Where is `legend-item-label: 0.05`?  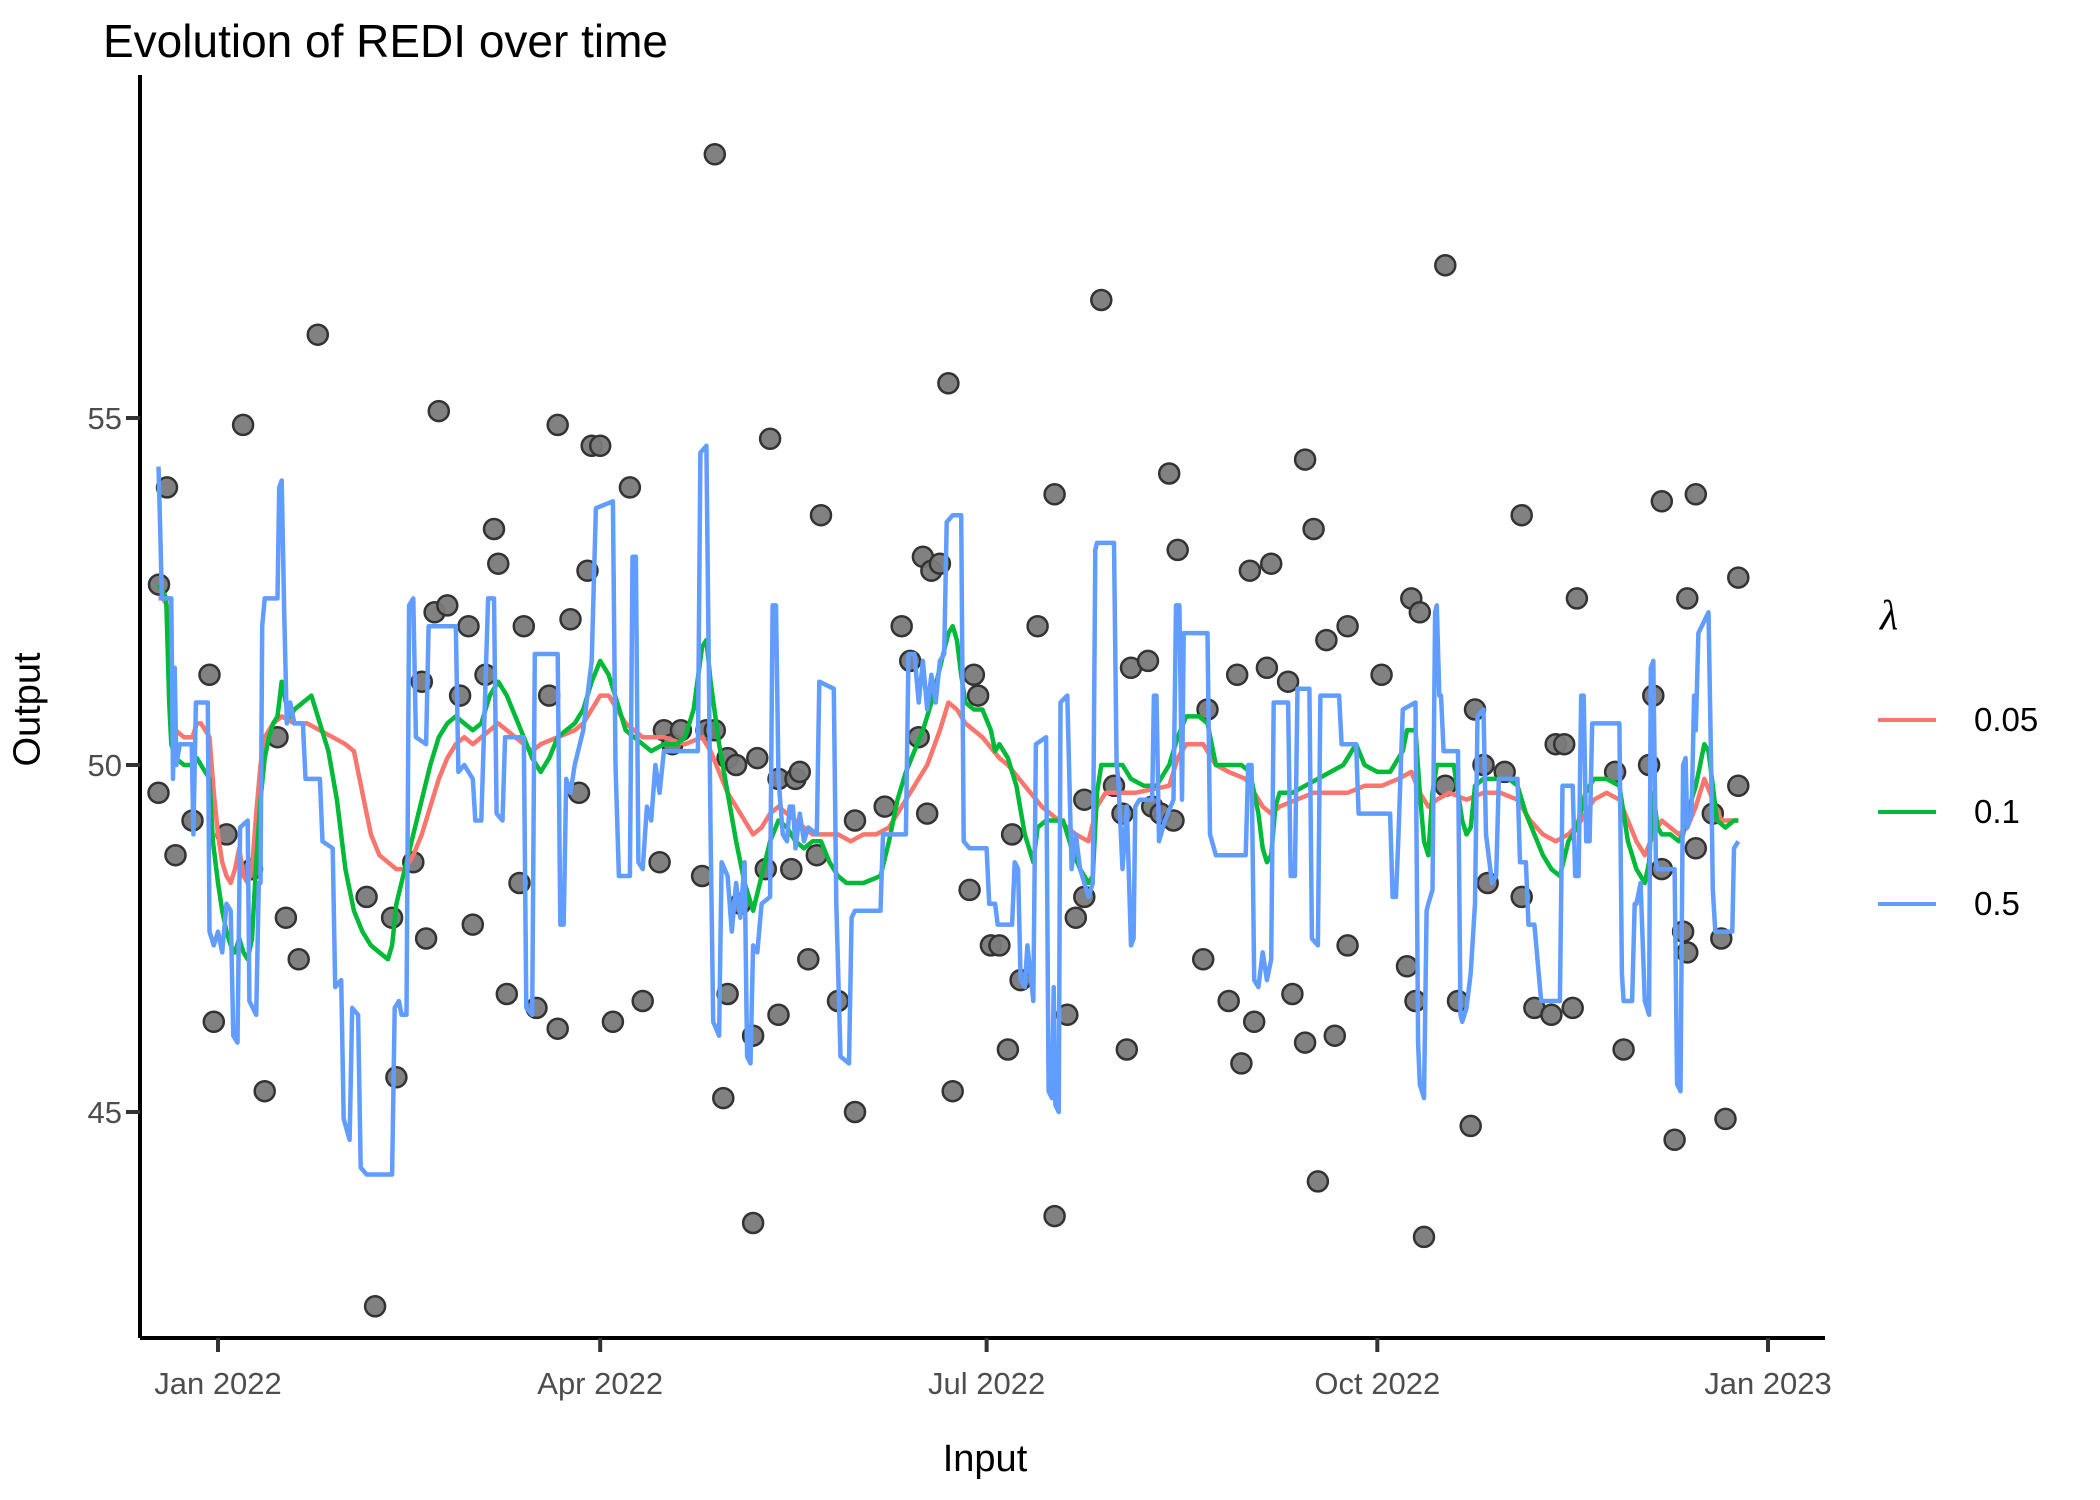
legend-item-label: 0.05 is located at coordinates (2006, 719).